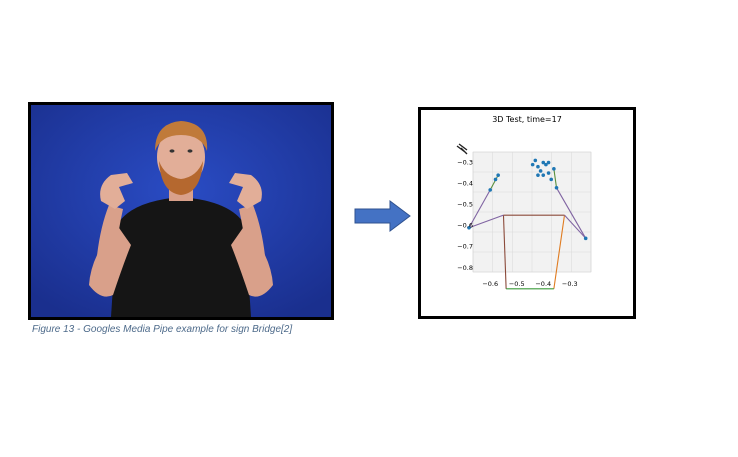  What do you see at coordinates (465, 268) in the screenshot?
I see `y-tick-label: −0.8` at bounding box center [465, 268].